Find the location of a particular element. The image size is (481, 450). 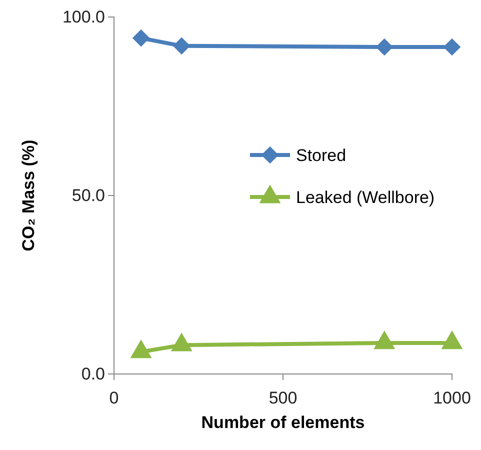

x-tick-label: 500 is located at coordinates (283, 398).